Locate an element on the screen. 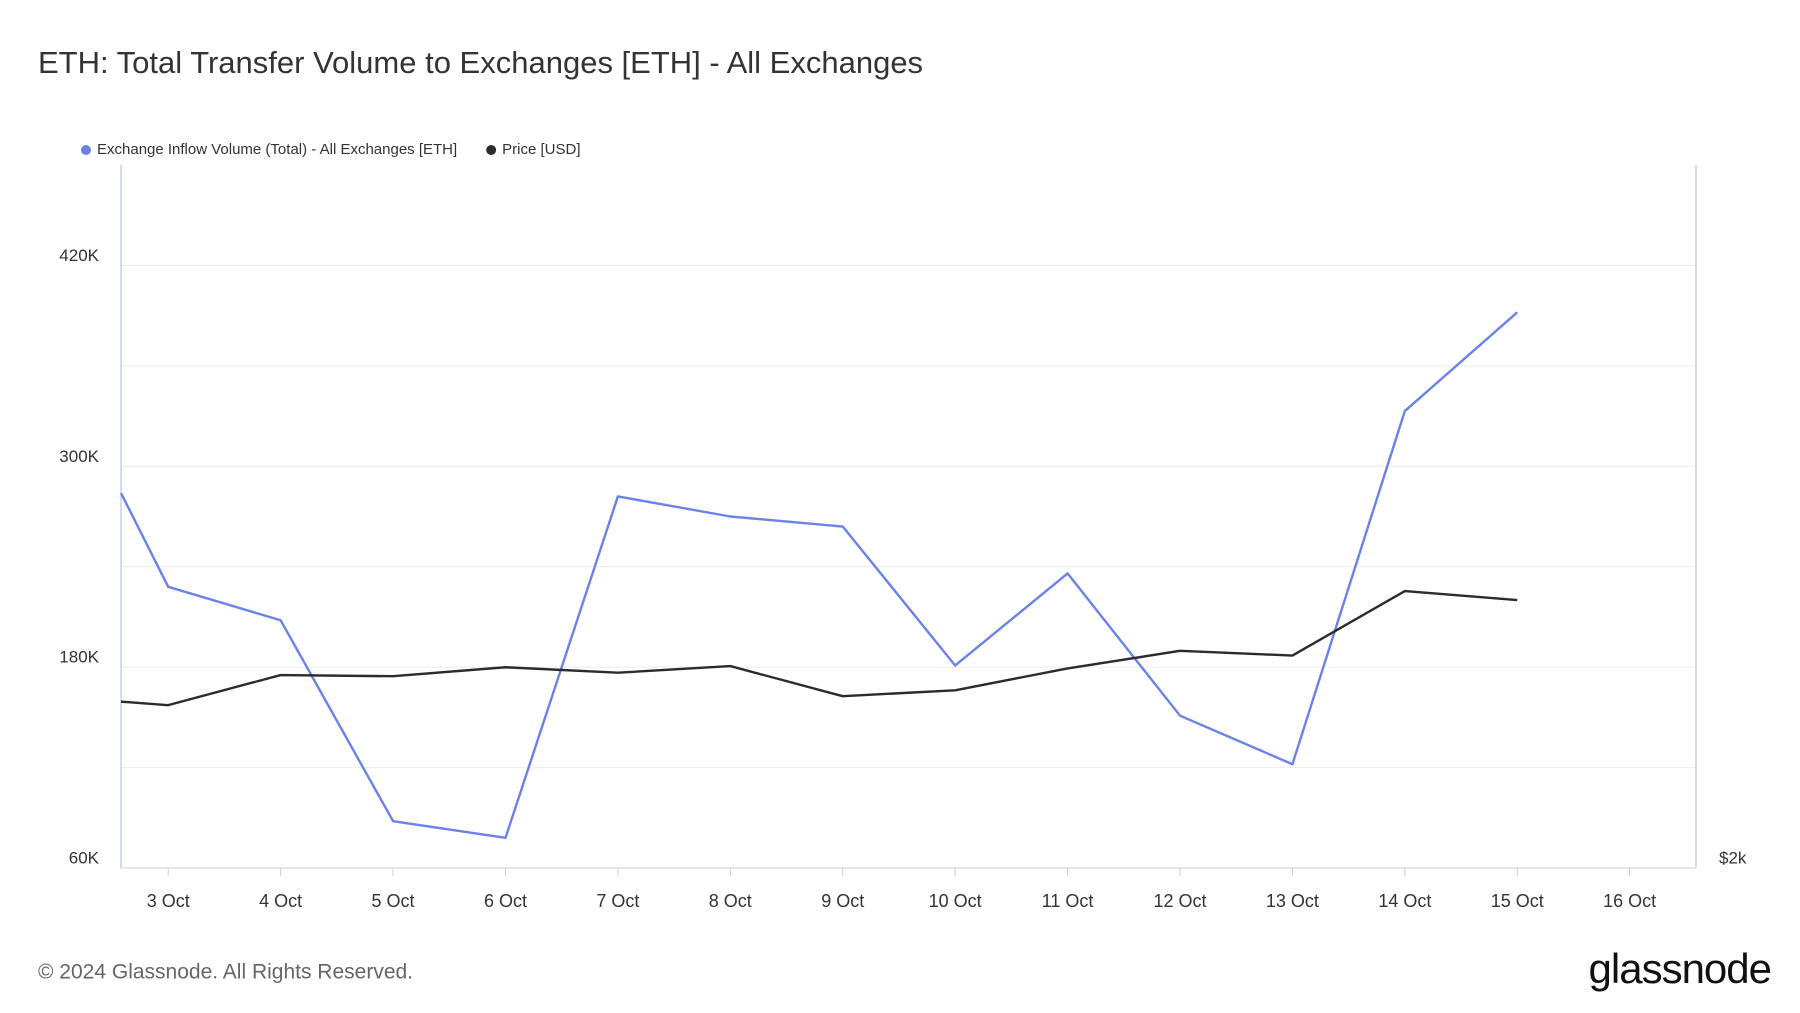  x-tick-label: 11 Oct is located at coordinates (1068, 901).